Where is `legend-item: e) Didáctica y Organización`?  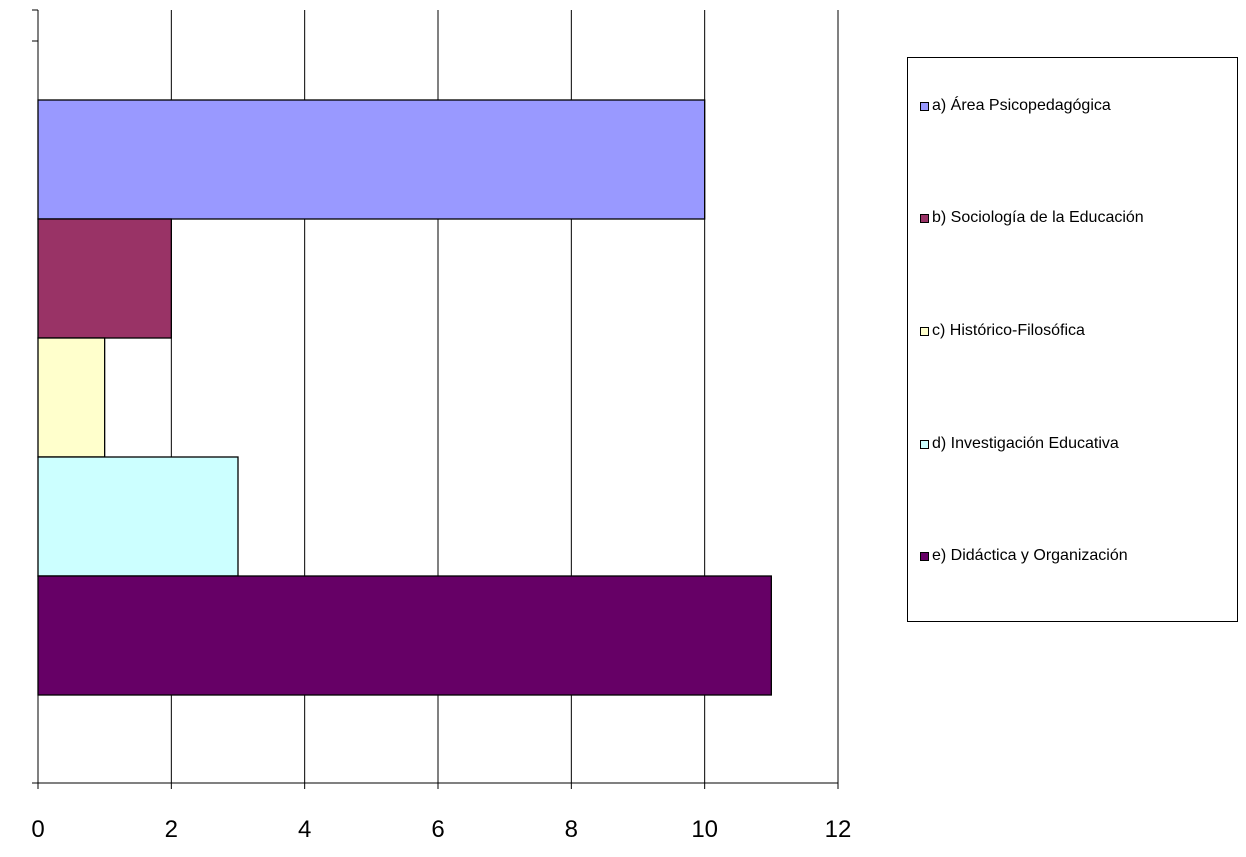 legend-item: e) Didáctica y Organización is located at coordinates (1024, 556).